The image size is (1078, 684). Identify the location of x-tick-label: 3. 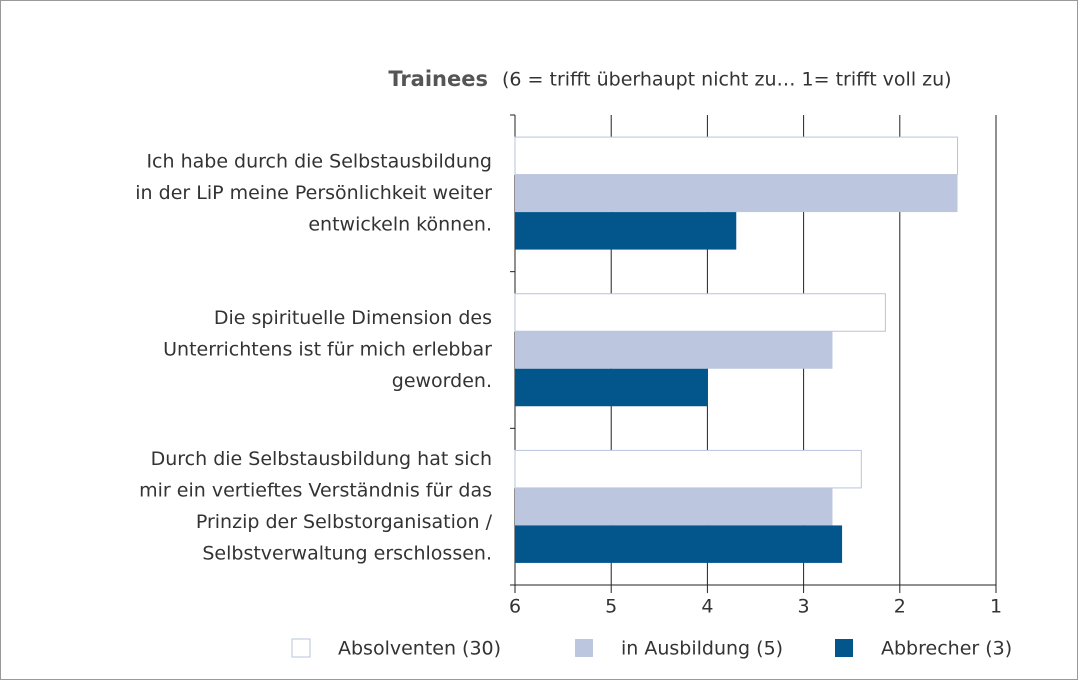
(804, 607).